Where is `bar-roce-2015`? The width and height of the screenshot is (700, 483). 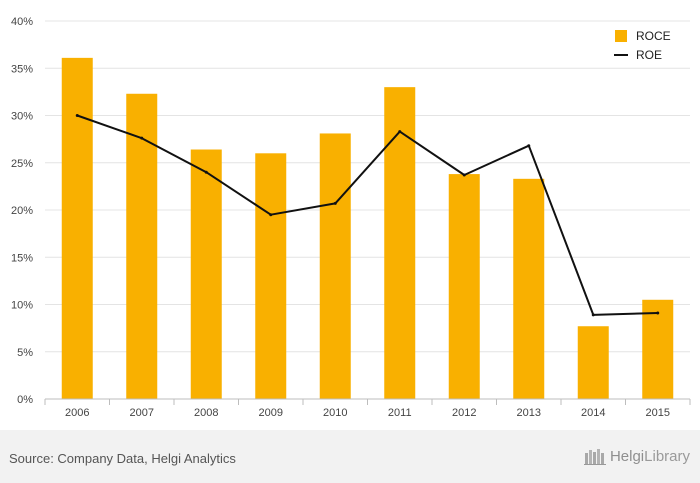 bar-roce-2015 is located at coordinates (658, 349).